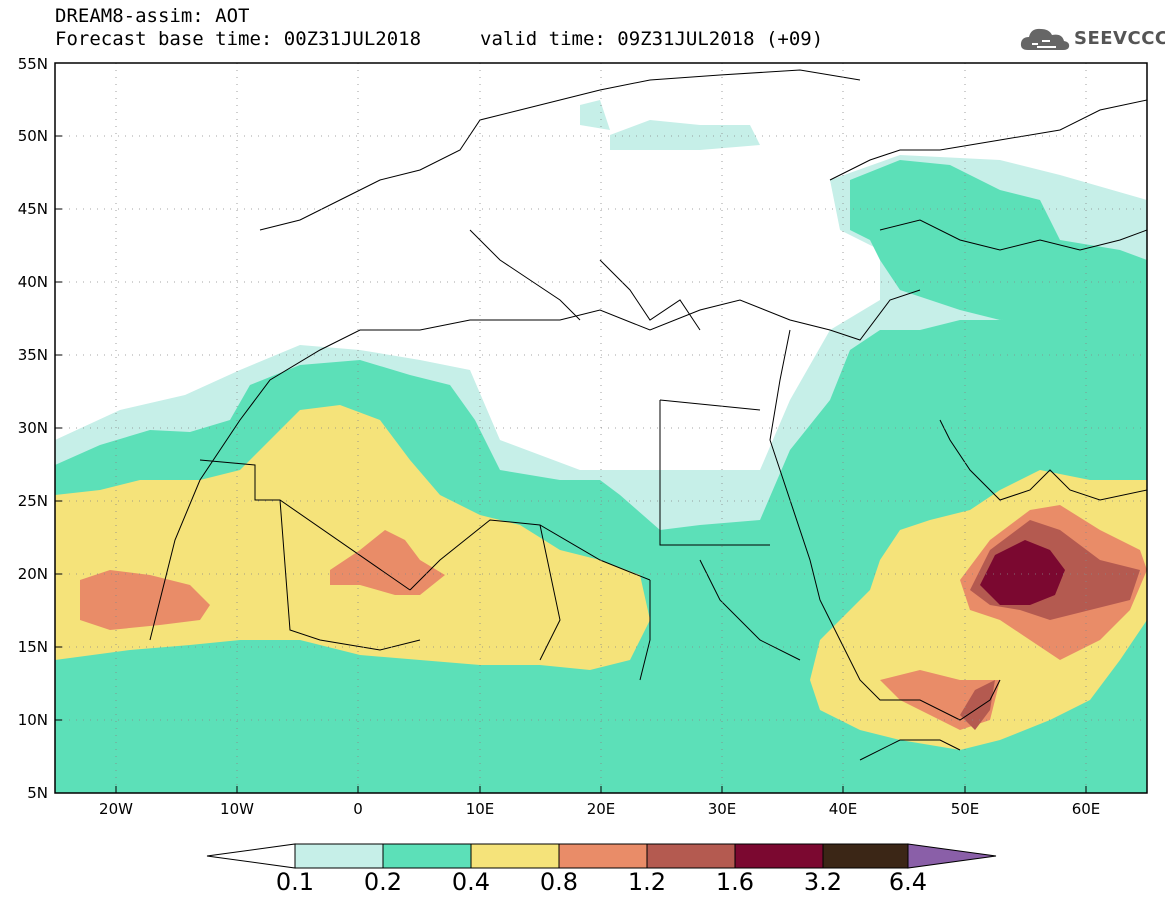 The height and width of the screenshot is (905, 1165). Describe the element at coordinates (238, 39) in the screenshot. I see `forecast-base-time: Forecast base time: 00Z31JUL2018` at that location.